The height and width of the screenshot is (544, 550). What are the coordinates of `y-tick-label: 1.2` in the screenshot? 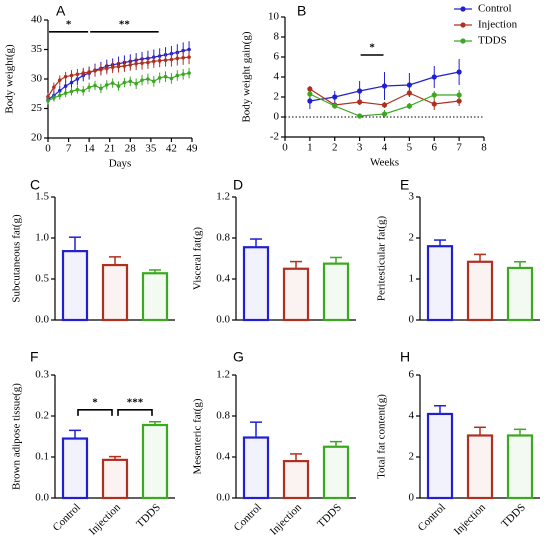 It's located at (223, 197).